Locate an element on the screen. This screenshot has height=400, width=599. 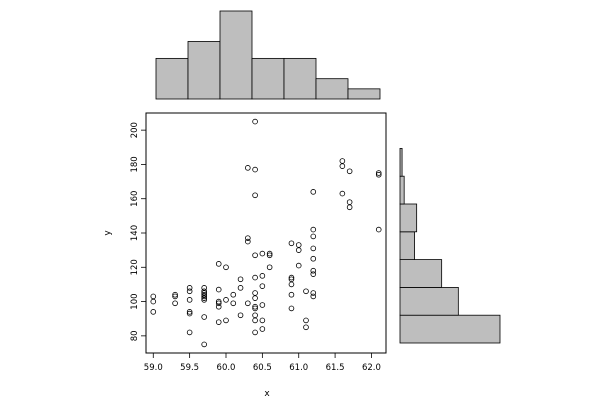
x-tick-label: 59.5 is located at coordinates (189, 368).